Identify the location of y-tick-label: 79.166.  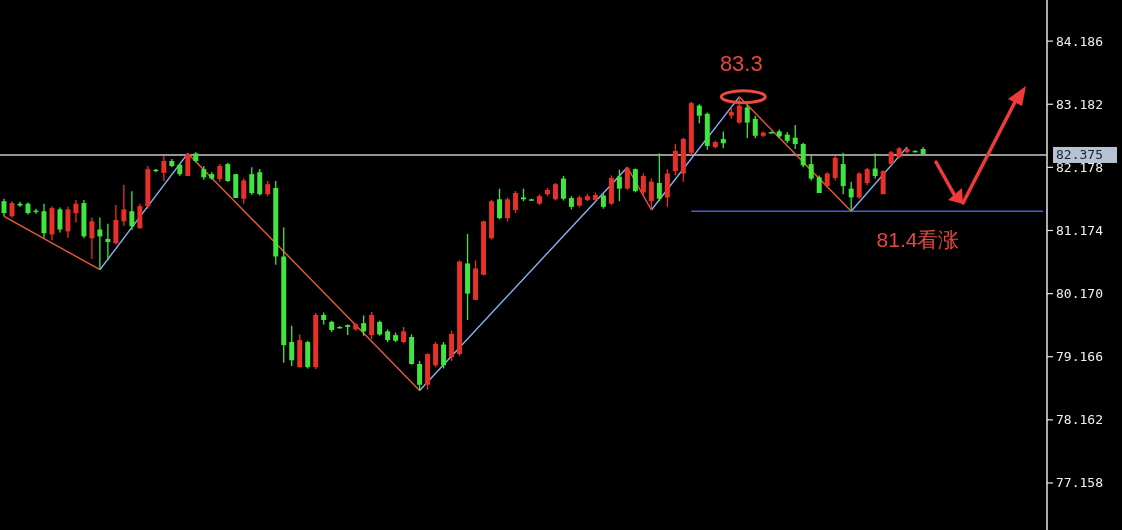
(1079, 357).